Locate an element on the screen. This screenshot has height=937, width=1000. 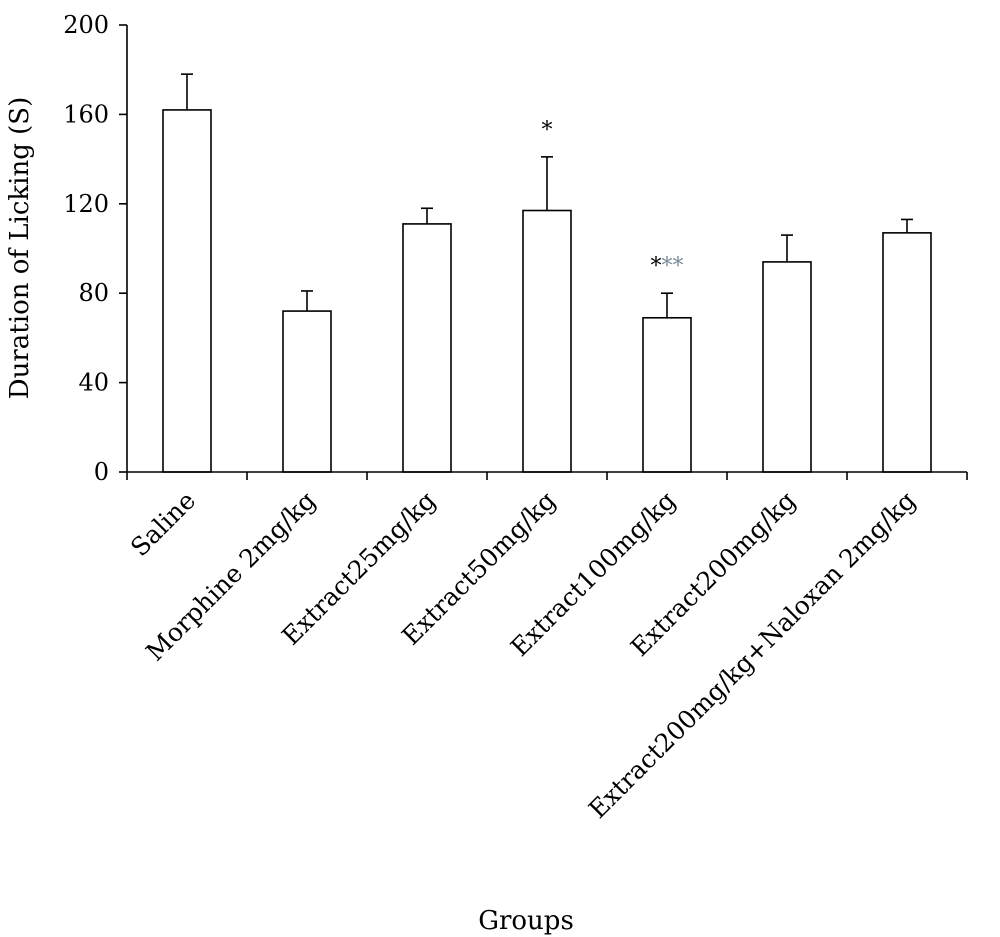
significance-mark: ** is located at coordinates (673, 266).